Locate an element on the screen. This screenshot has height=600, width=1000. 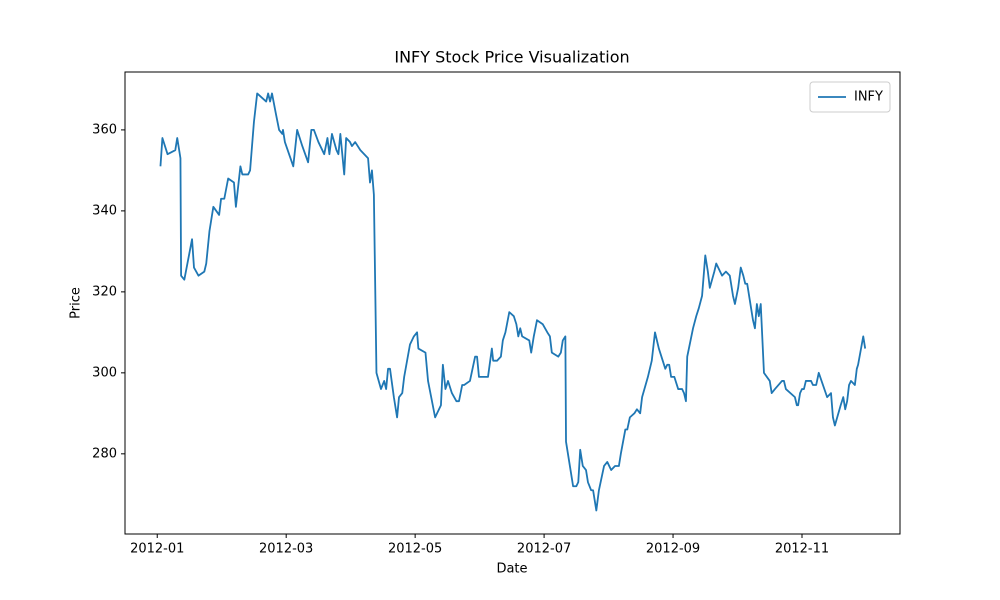
x-tick-label: 2012-03 is located at coordinates (286, 549).